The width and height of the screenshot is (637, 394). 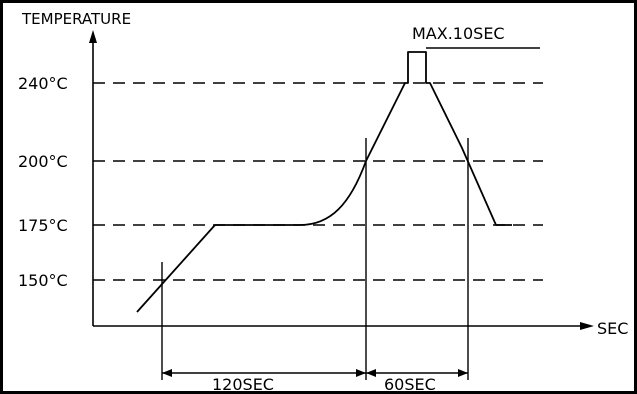 I want to click on dimension-arrows, so click(x=315, y=373).